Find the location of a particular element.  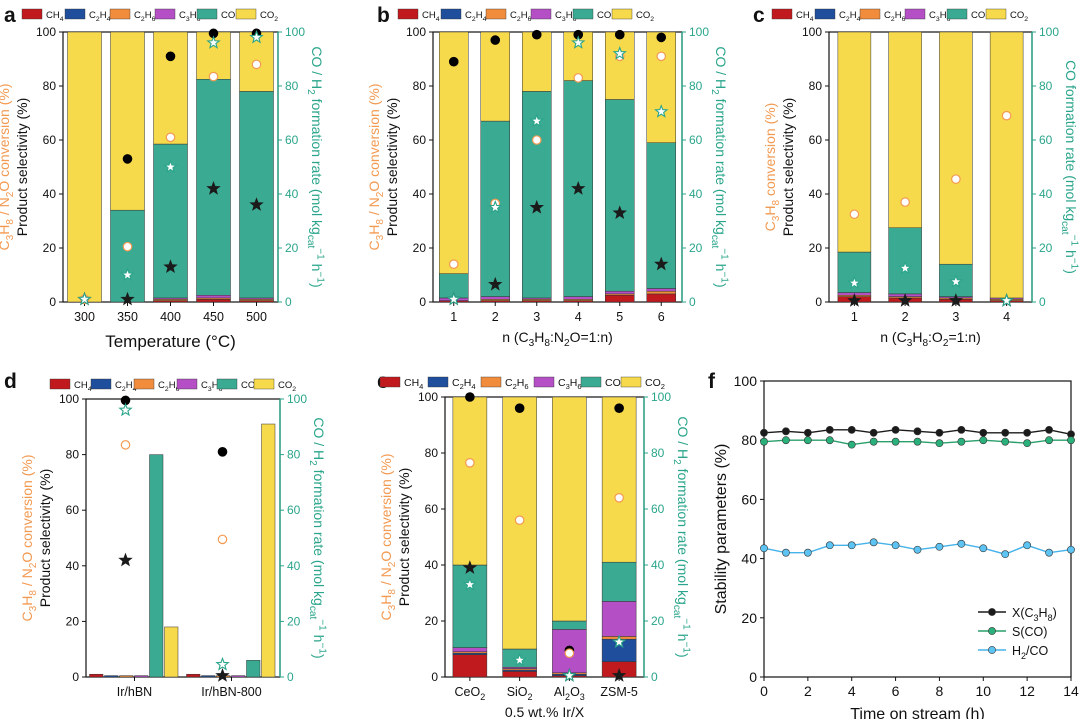

x-tick-label: 300 is located at coordinates (84, 317).